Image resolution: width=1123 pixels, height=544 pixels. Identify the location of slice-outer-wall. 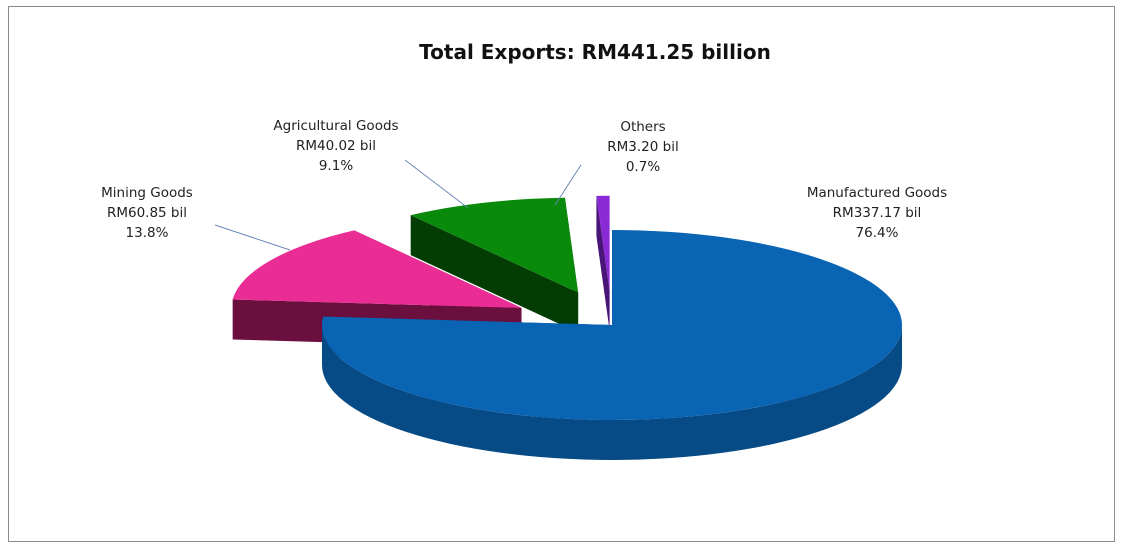
(612, 392).